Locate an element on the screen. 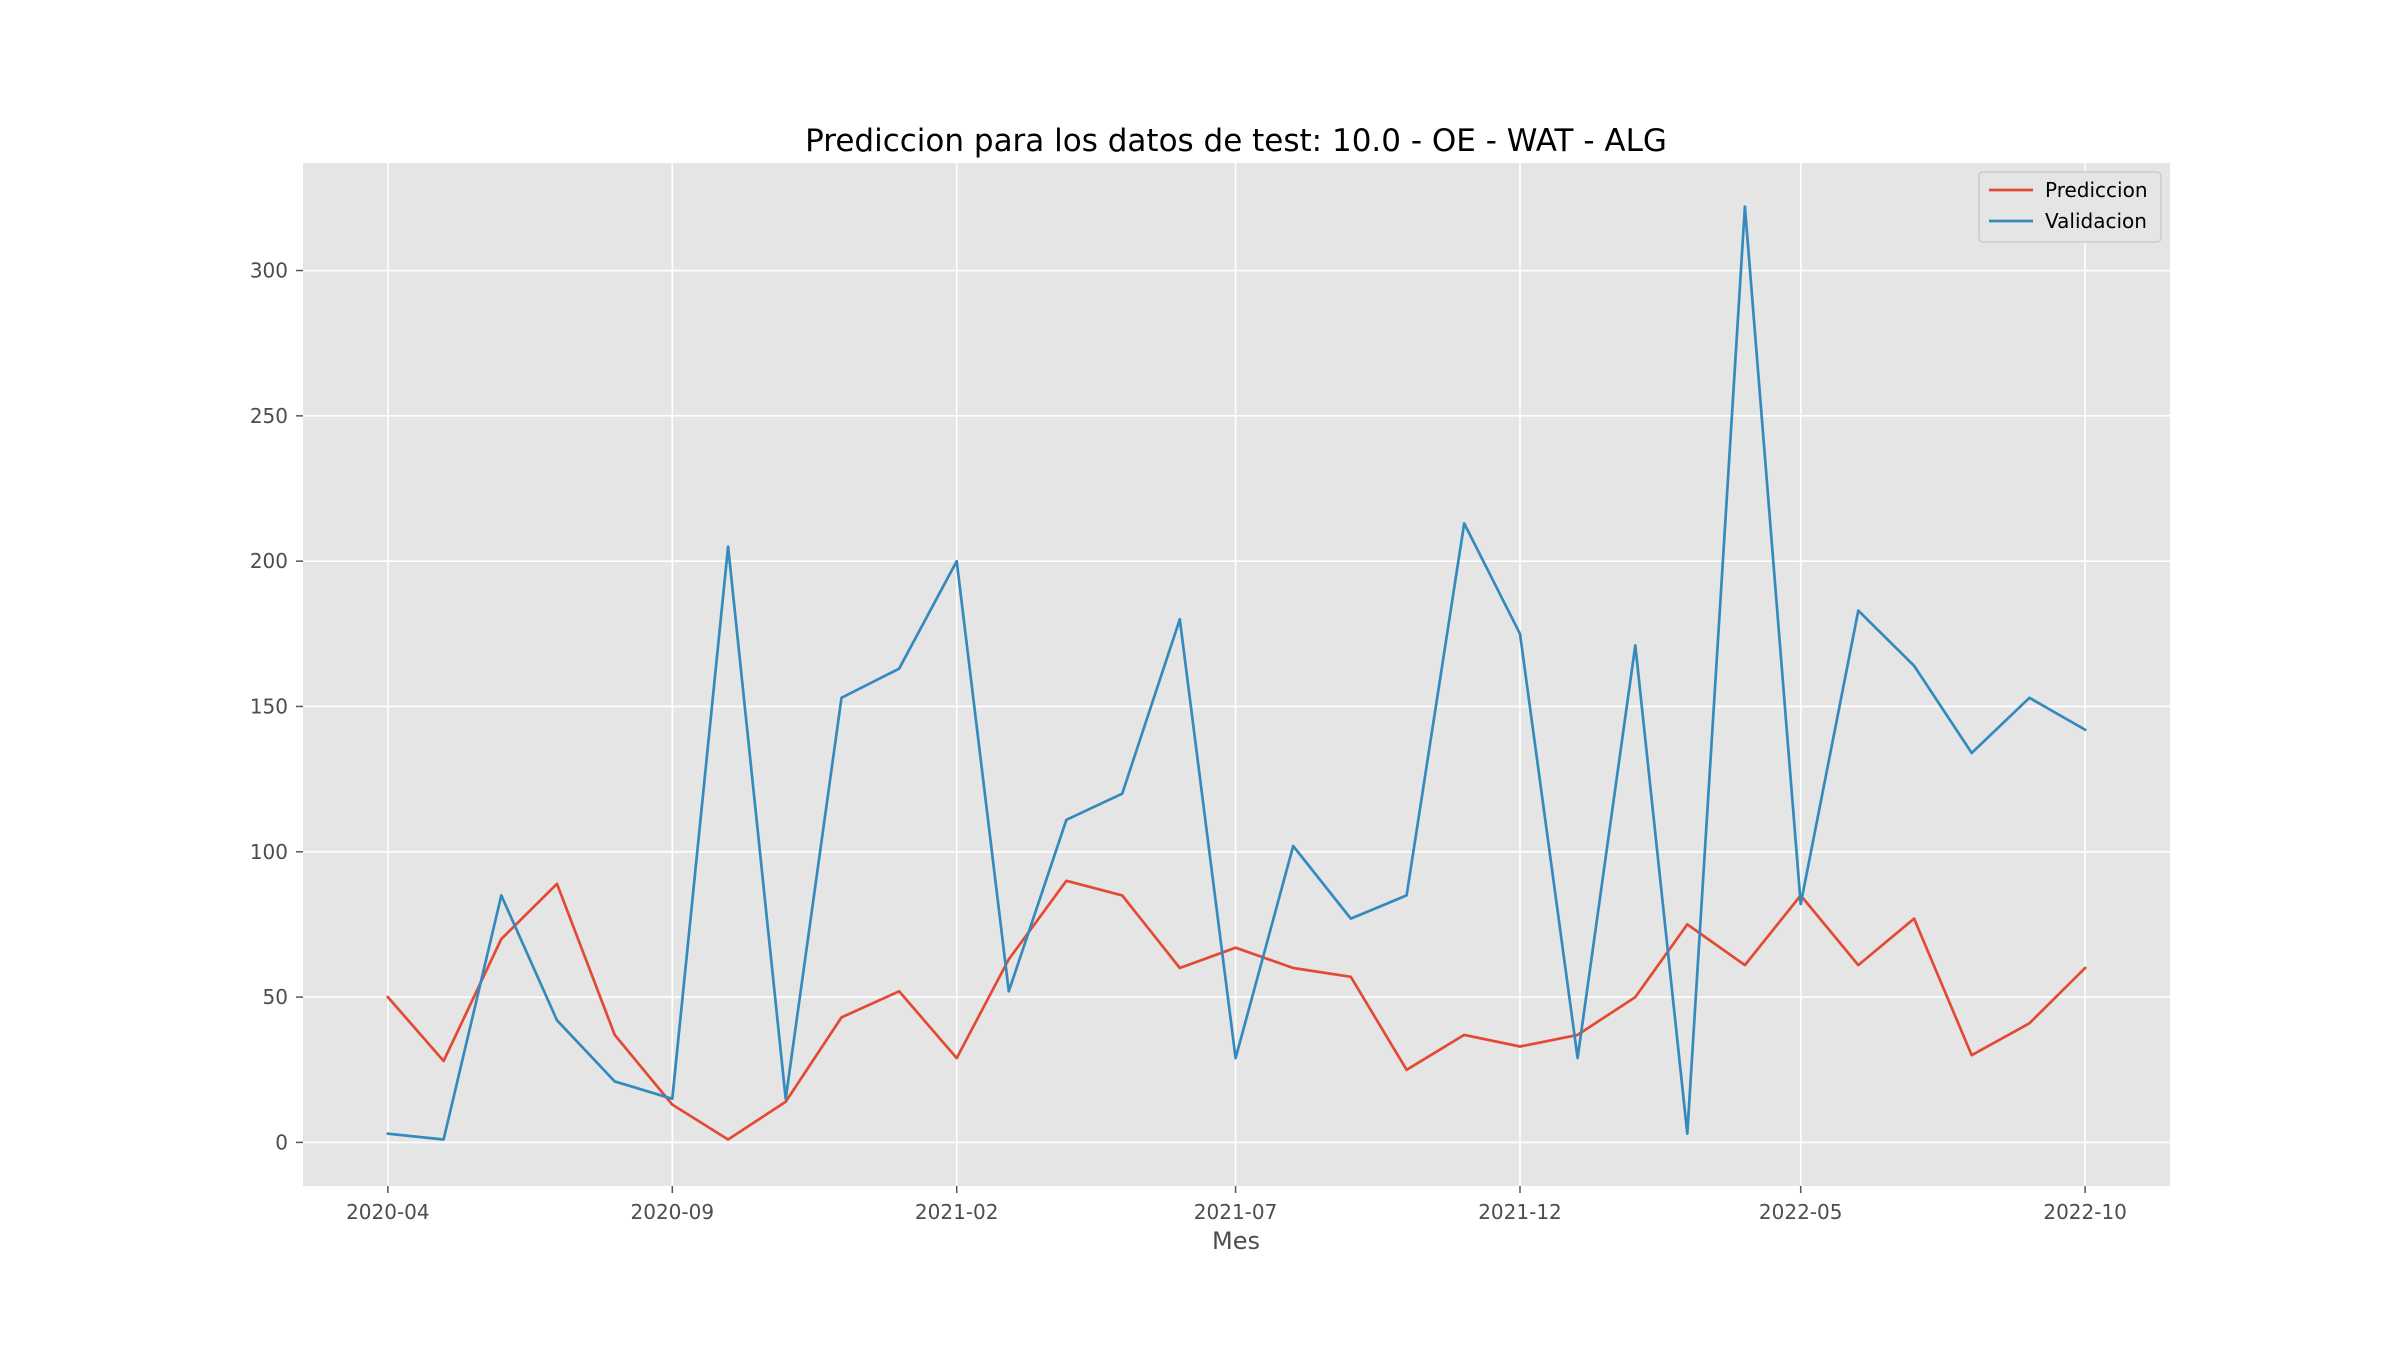 Image resolution: width=2400 pixels, height=1350 pixels. x-tick-label: 2021-07 is located at coordinates (1236, 1212).